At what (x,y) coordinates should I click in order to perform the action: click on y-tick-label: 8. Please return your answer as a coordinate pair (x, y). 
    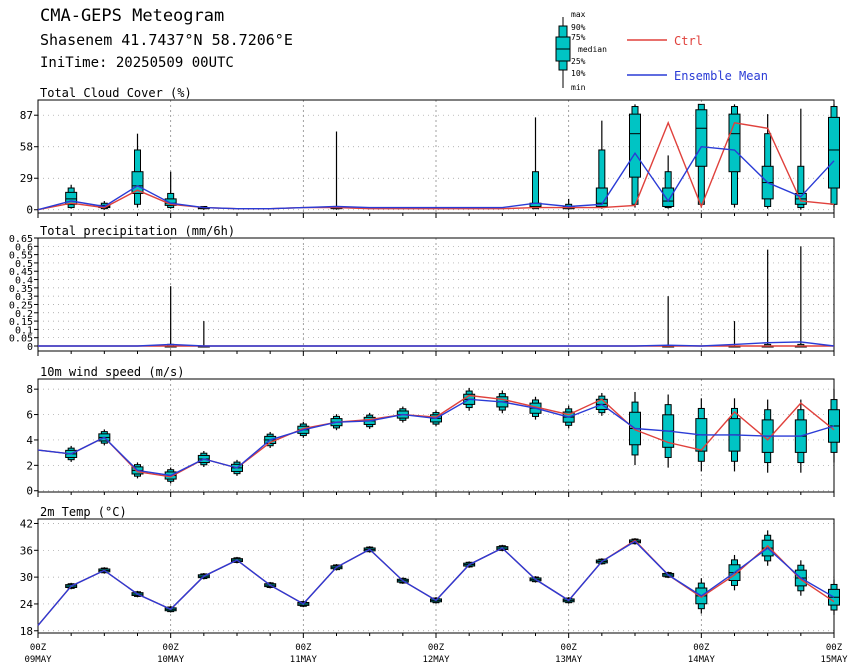
    Looking at the image, I should click on (29, 389).